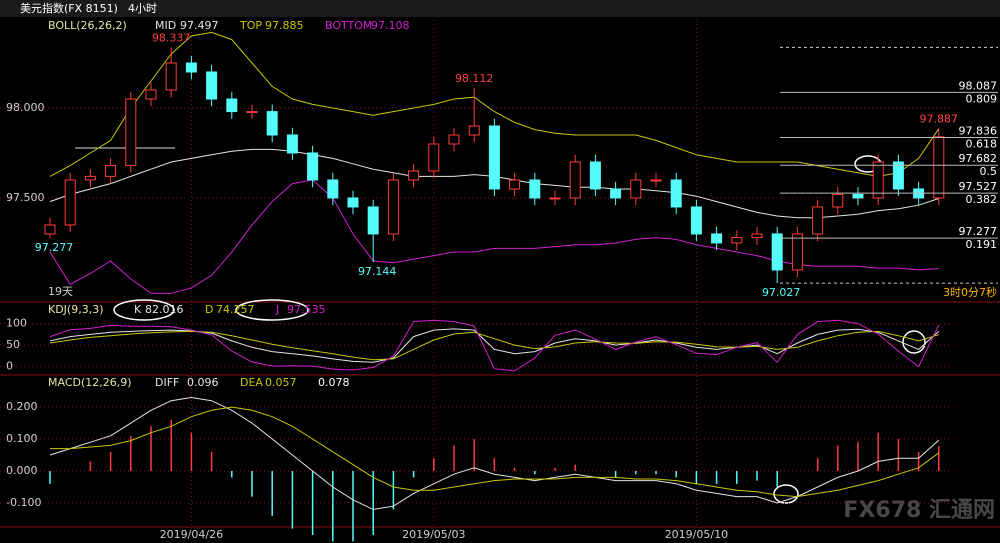 The height and width of the screenshot is (543, 1000). Describe the element at coordinates (60, 291) in the screenshot. I see `days-label: 19天` at that location.